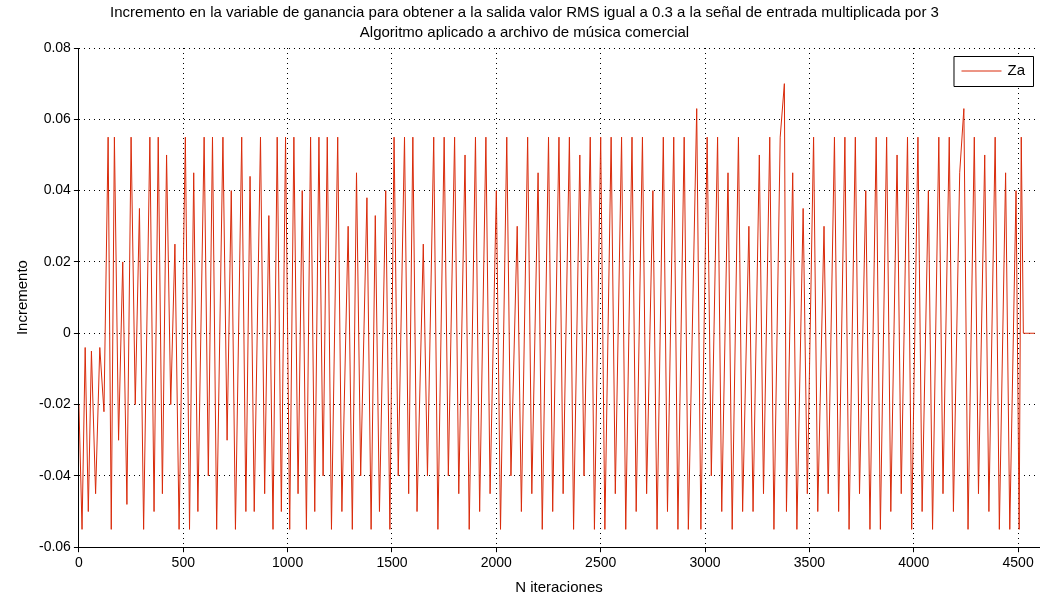 The image size is (1053, 605). I want to click on x-tick-label: 3000, so click(705, 562).